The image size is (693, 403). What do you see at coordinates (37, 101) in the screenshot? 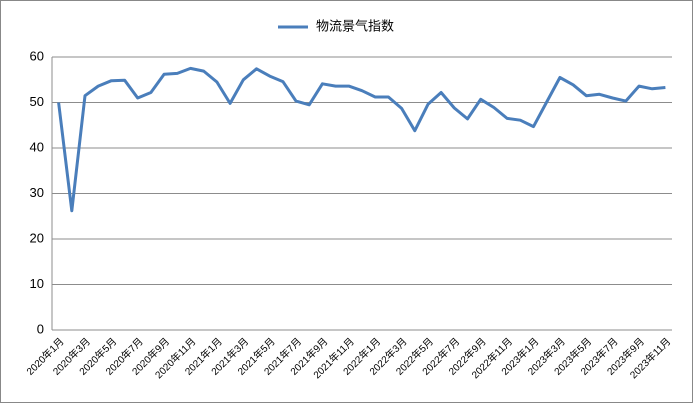
I see `y-tick-label: 50` at bounding box center [37, 101].